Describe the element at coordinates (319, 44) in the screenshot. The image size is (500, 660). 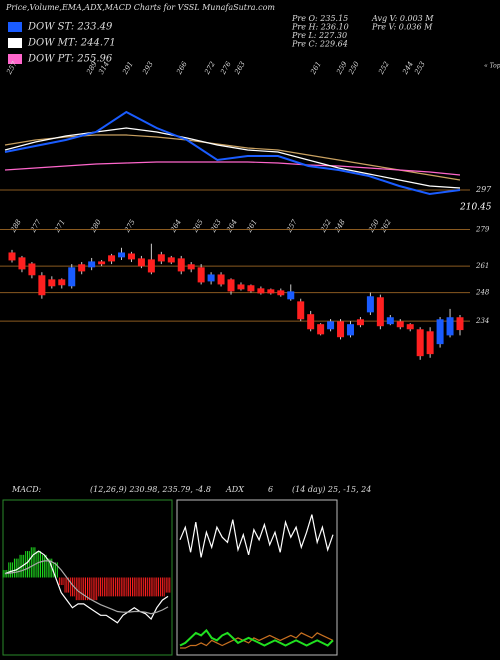
I see `info-text: Pre C: 229.64` at that location.